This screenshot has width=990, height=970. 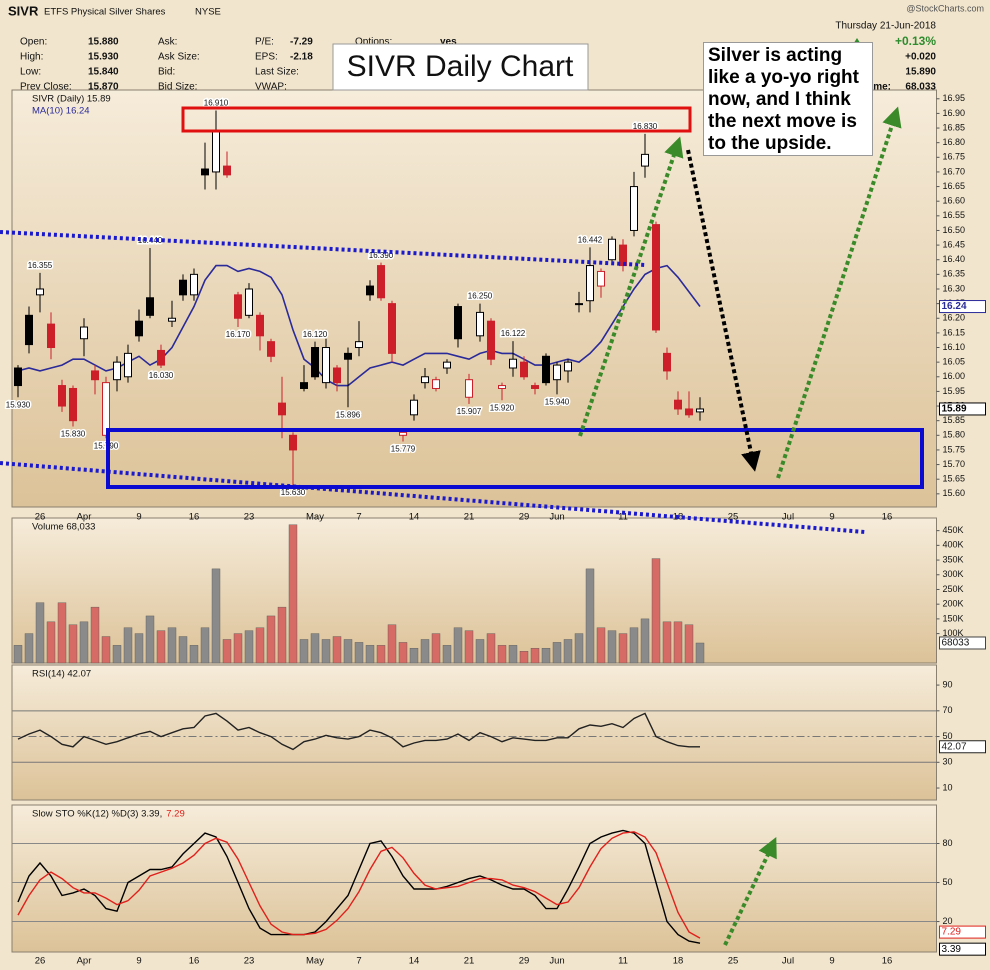 I want to click on arrow-up, so click(x=750, y=891).